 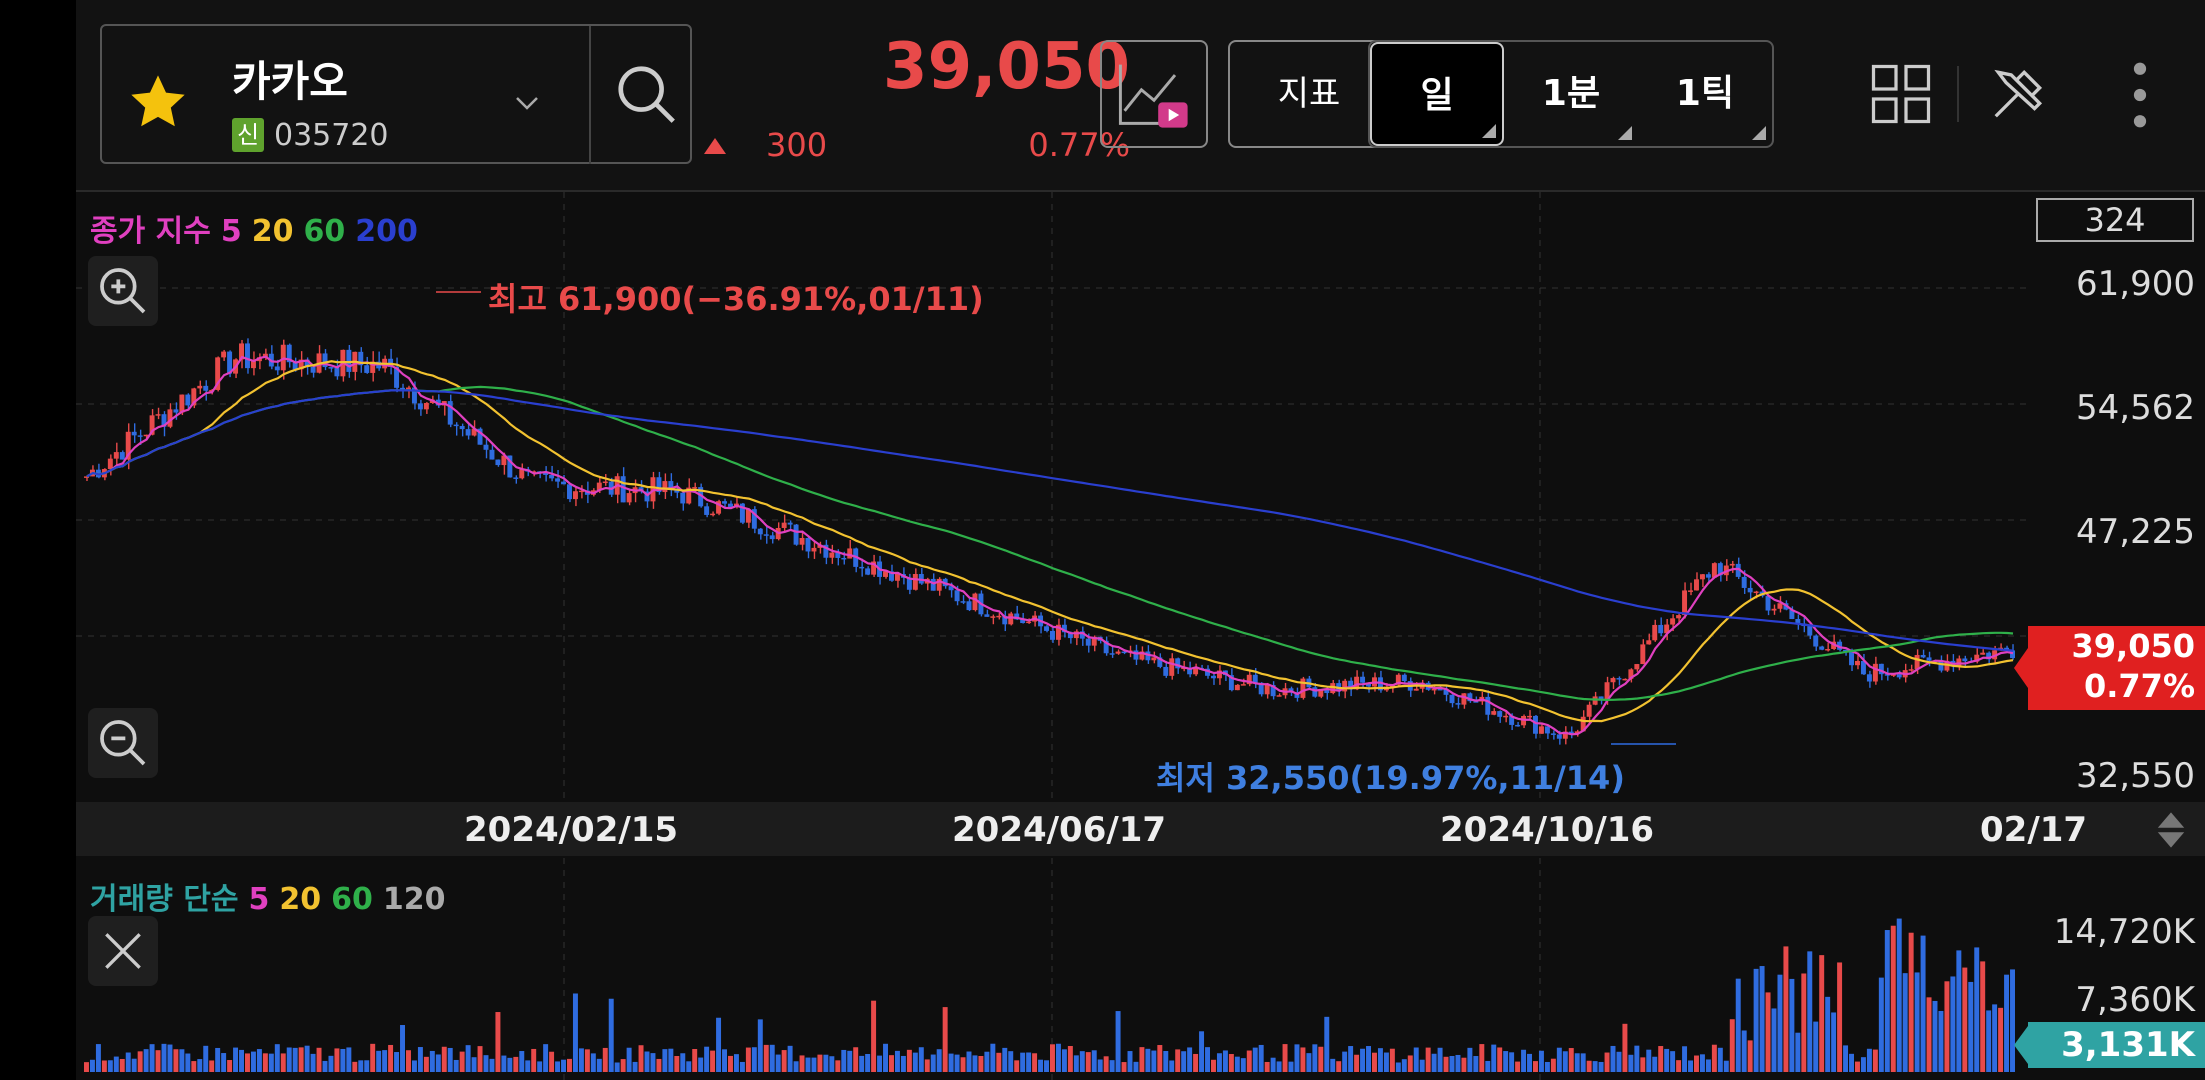 I want to click on chart-play-icon, so click(x=1153, y=96).